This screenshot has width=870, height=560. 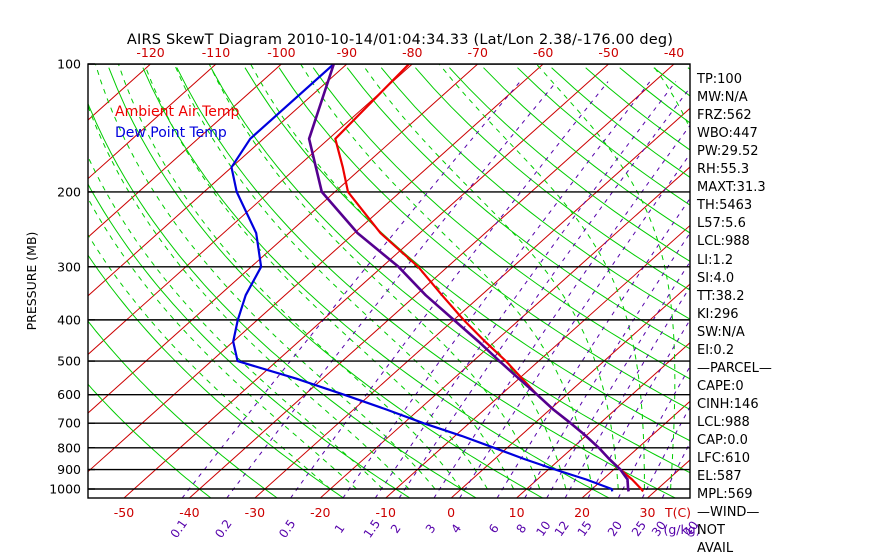 I want to click on sounding-param: CAPE:0, so click(x=720, y=386).